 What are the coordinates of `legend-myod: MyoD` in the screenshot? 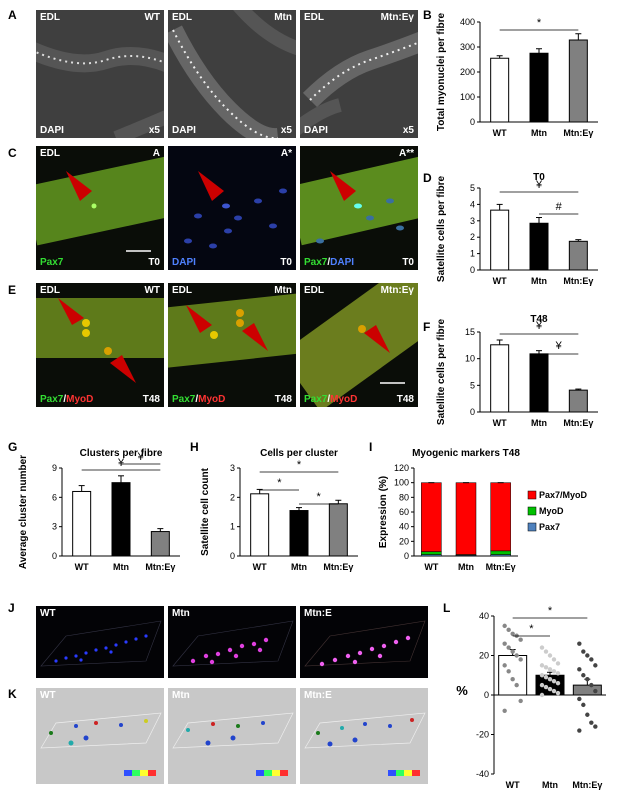 It's located at (212, 399).